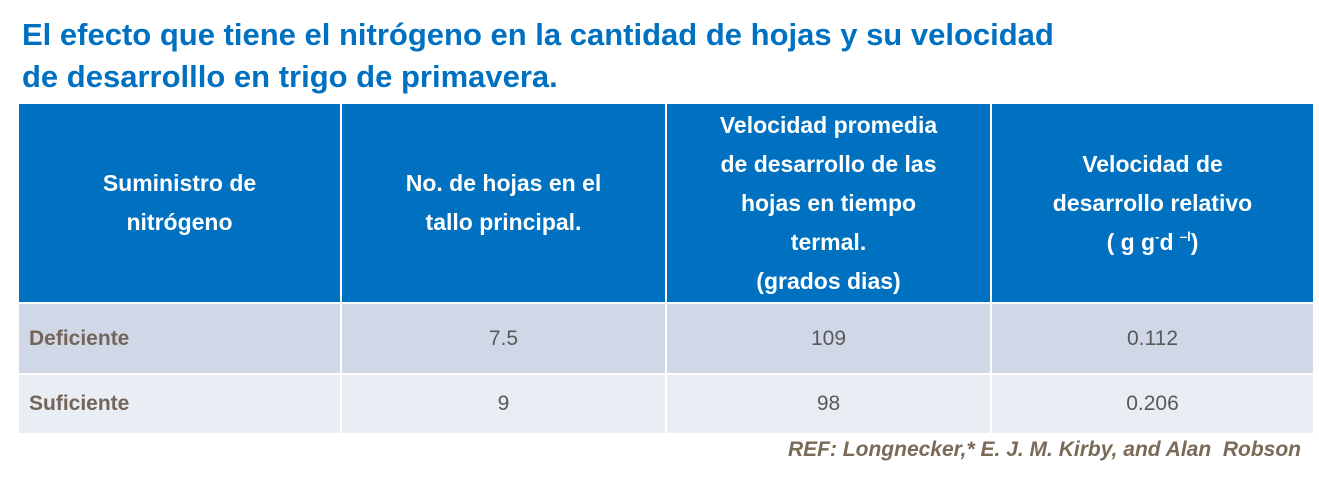 The height and width of the screenshot is (481, 1319). Describe the element at coordinates (1152, 338) in the screenshot. I see `cell: 0.112` at that location.